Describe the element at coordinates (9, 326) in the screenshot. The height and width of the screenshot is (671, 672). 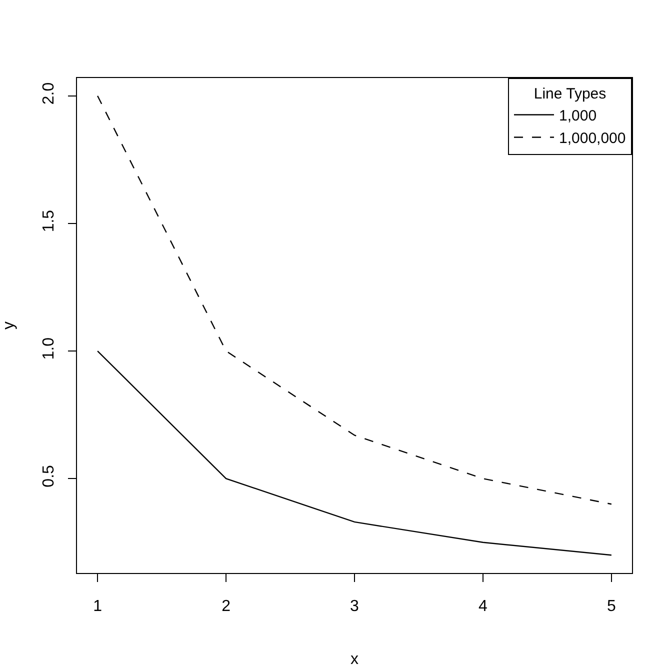
I see `y-axis-title: y` at that location.